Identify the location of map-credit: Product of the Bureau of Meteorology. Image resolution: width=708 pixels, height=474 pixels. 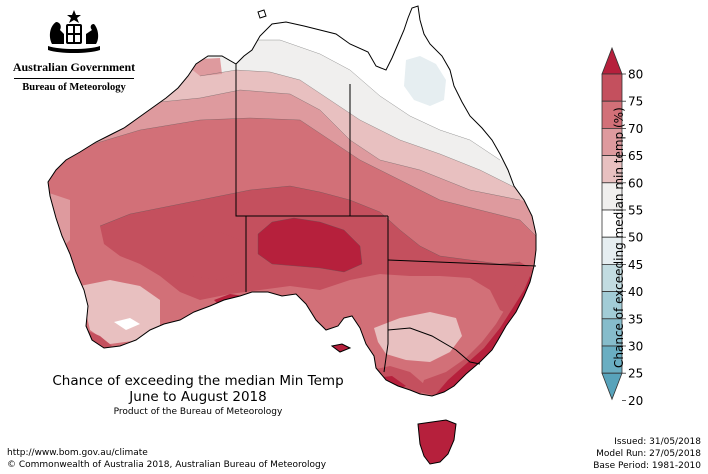
(198, 412).